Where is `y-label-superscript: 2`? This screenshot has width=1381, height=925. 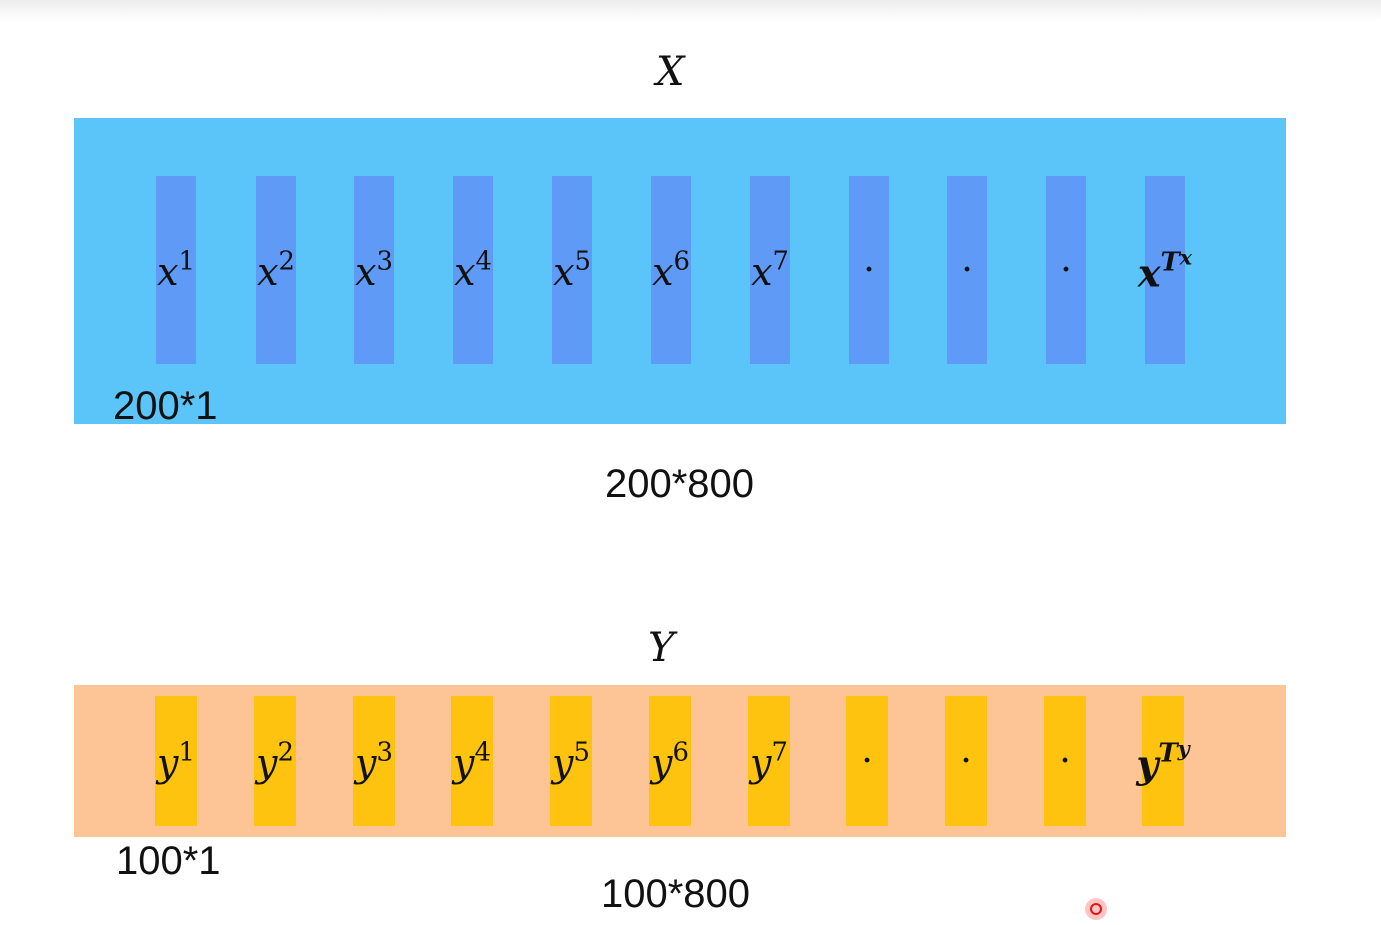 y-label-superscript: 2 is located at coordinates (285, 752).